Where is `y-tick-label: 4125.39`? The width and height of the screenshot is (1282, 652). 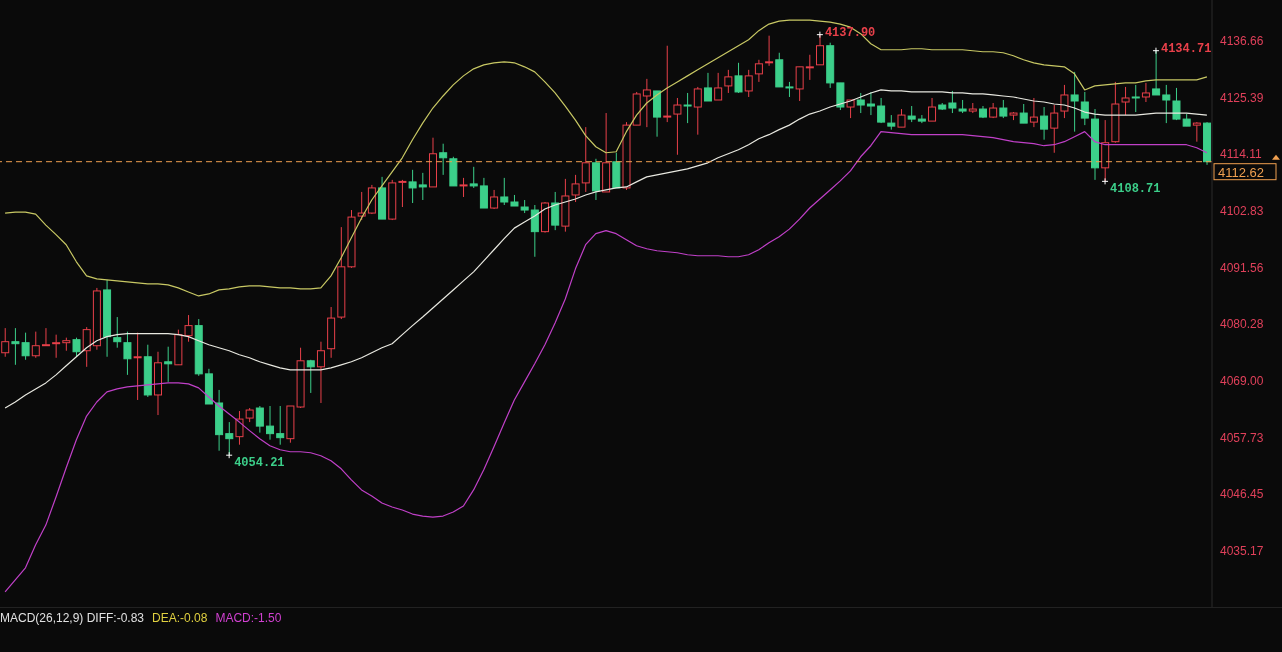 y-tick-label: 4125.39 is located at coordinates (1242, 97).